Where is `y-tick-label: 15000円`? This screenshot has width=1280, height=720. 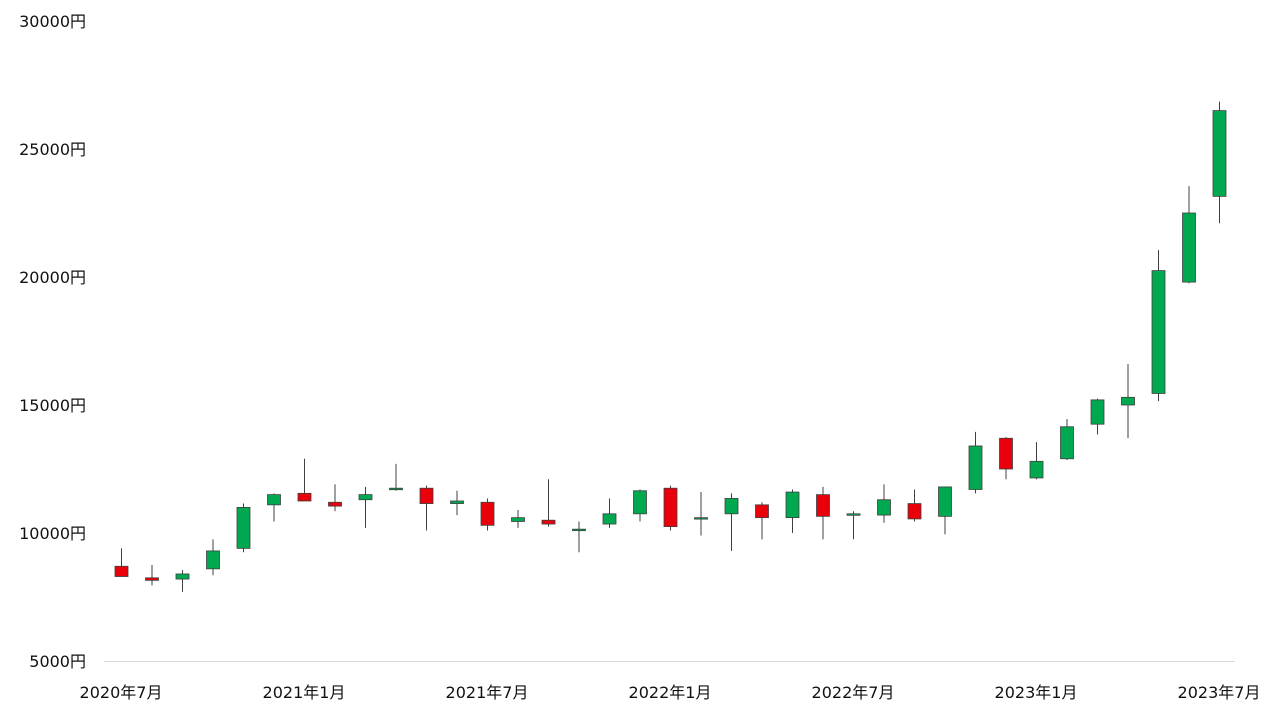
y-tick-label: 15000円 is located at coordinates (52, 405).